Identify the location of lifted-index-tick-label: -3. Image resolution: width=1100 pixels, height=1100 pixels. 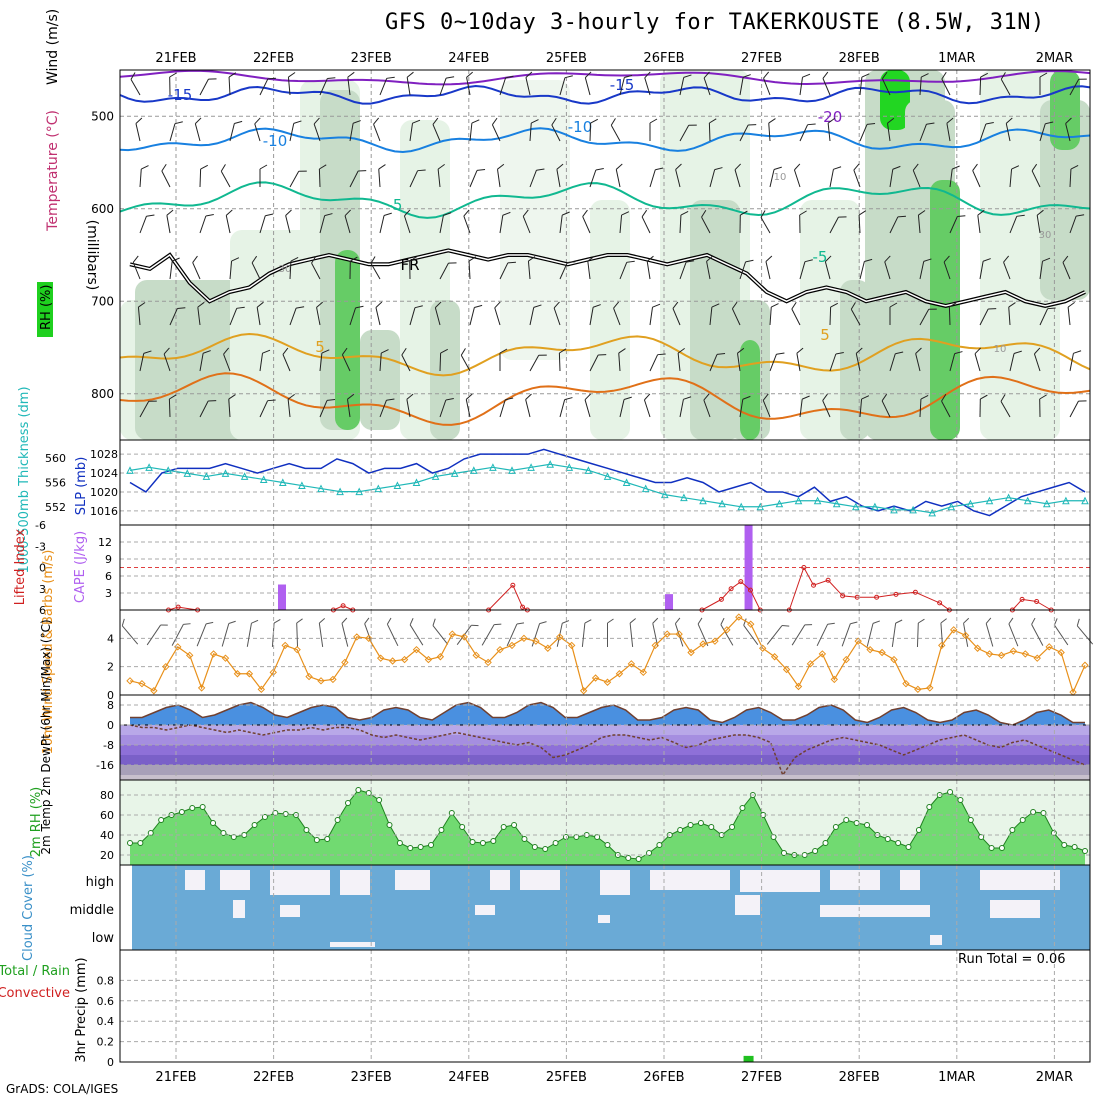
(40, 546).